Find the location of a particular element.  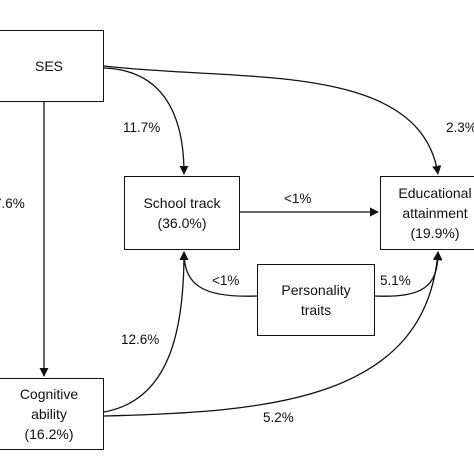

node-educational-attainment-label-line1: Educational is located at coordinates (435, 193).